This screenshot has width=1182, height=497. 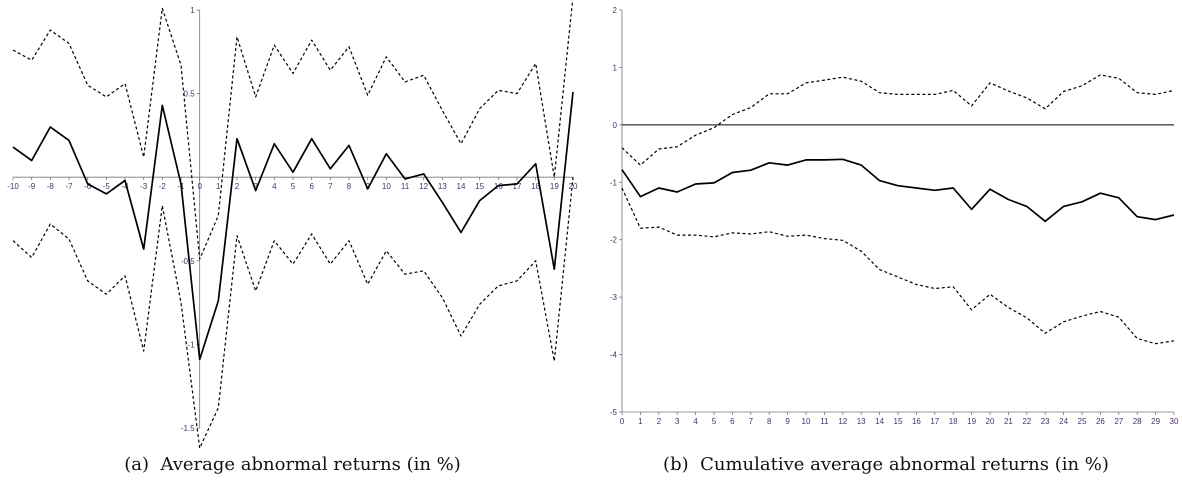 I want to click on x-tick-label: -7, so click(x=69, y=186).